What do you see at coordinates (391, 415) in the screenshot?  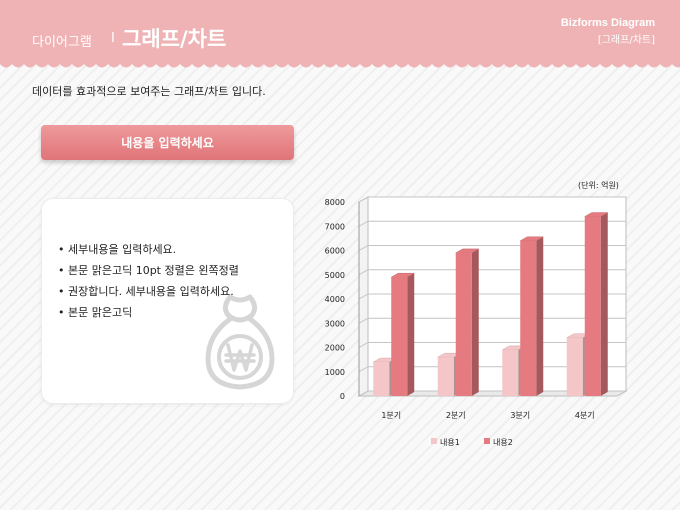 I see `x-tick-label: 1분기` at bounding box center [391, 415].